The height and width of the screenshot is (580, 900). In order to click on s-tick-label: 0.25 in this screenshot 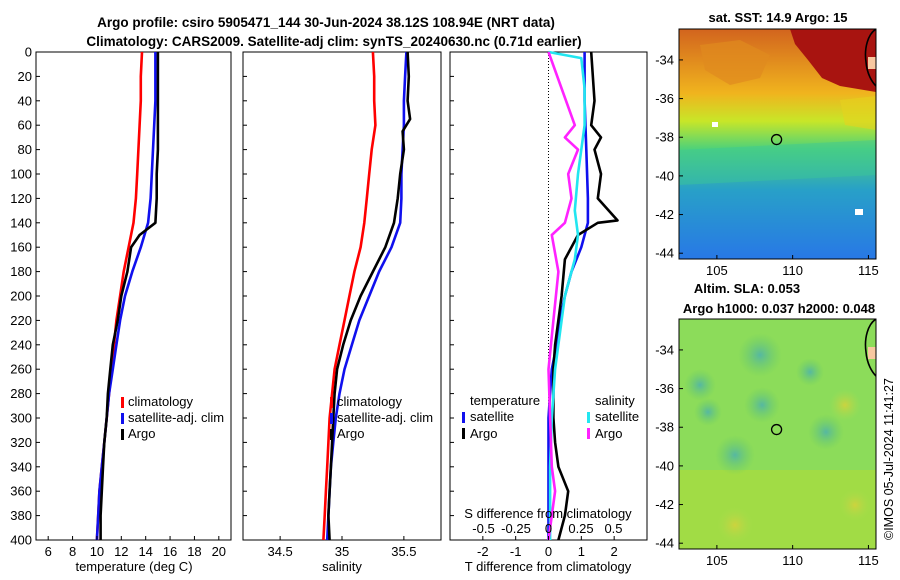, I will do `click(580, 528)`.